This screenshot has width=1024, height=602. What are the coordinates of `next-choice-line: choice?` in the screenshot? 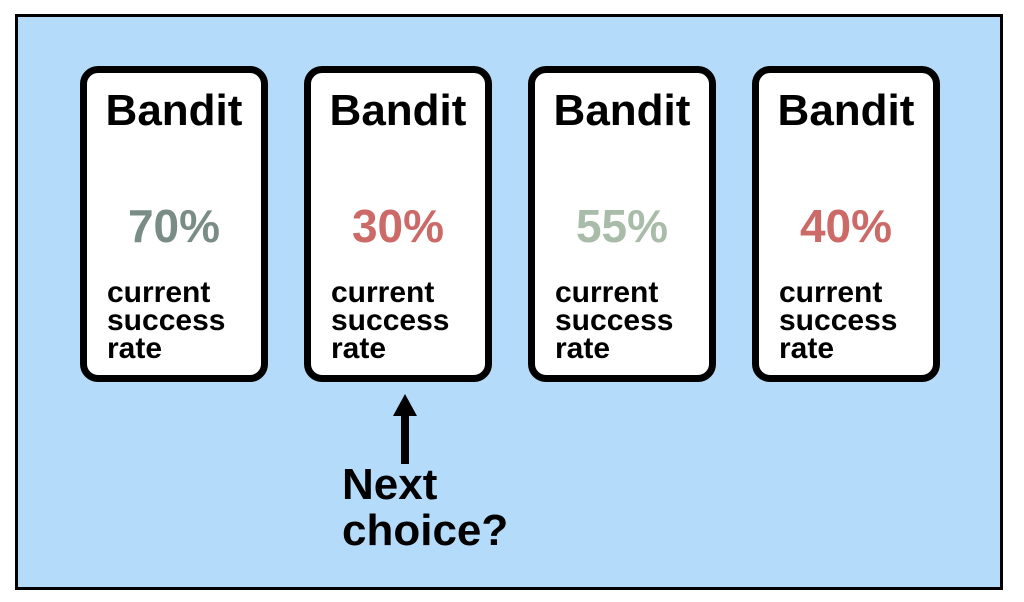 It's located at (425, 530).